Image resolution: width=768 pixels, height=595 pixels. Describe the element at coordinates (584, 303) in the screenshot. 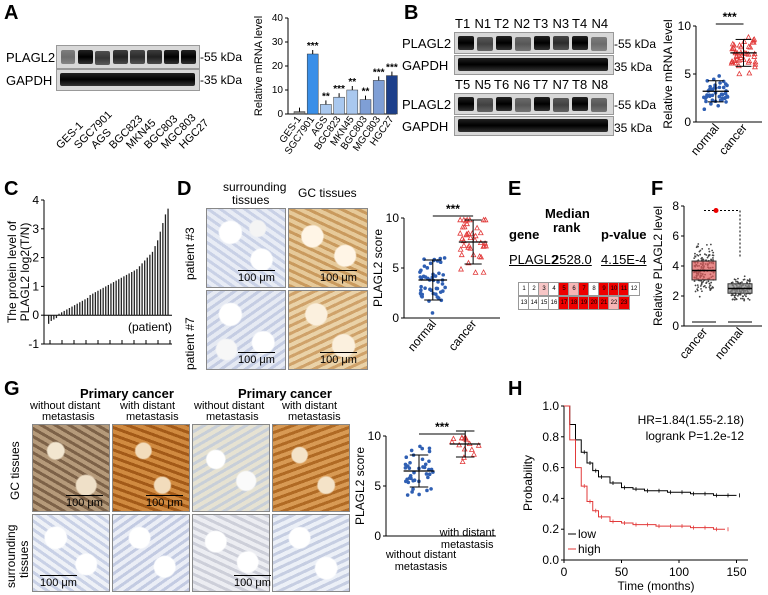

I see `e-cell-19: 19` at that location.